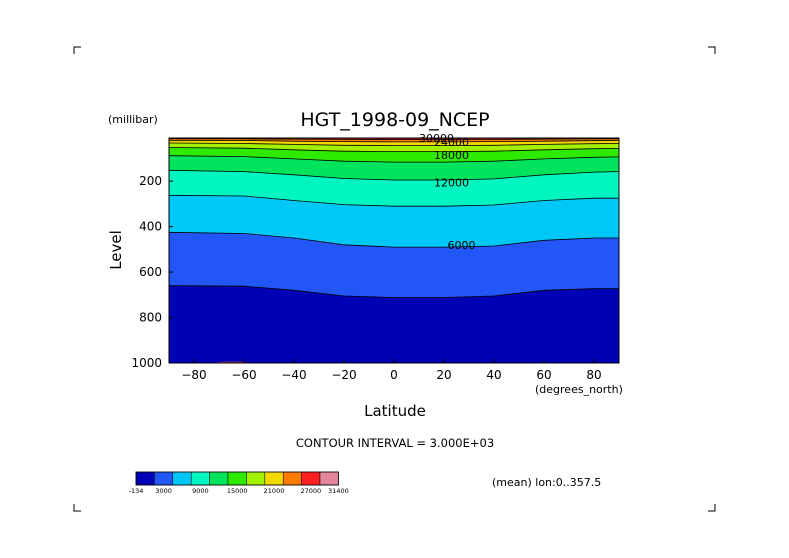  Describe the element at coordinates (712, 508) in the screenshot. I see `crop-mark-bottom-right` at that location.